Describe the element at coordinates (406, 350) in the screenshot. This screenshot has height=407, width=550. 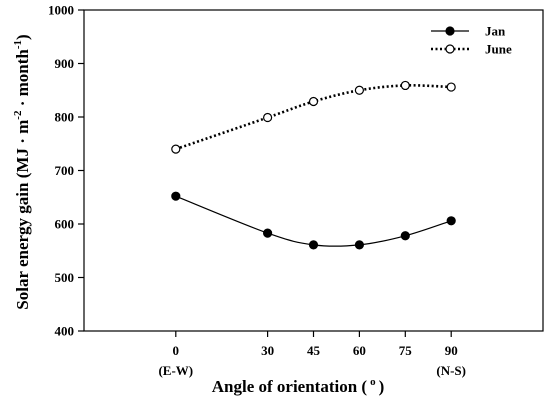
I see `x-tick-label: 75` at that location.